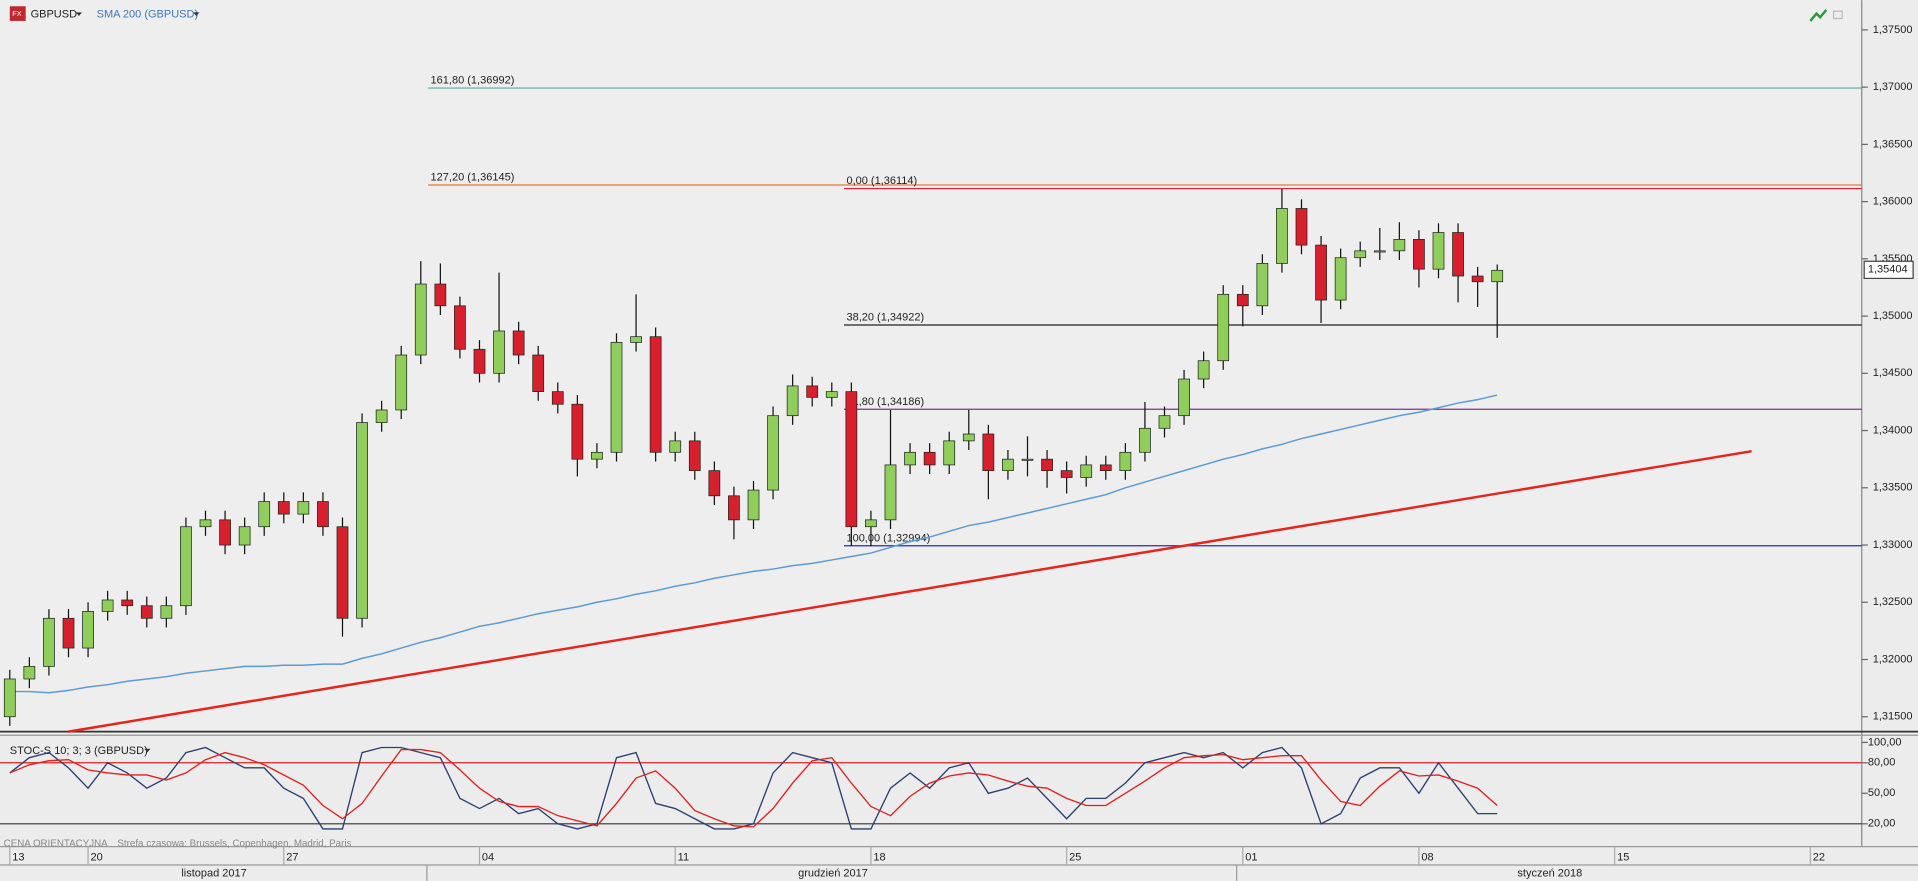  I want to click on stoch-title: STOC-S 10; 3; 3 (GBPUSD), so click(79, 751).